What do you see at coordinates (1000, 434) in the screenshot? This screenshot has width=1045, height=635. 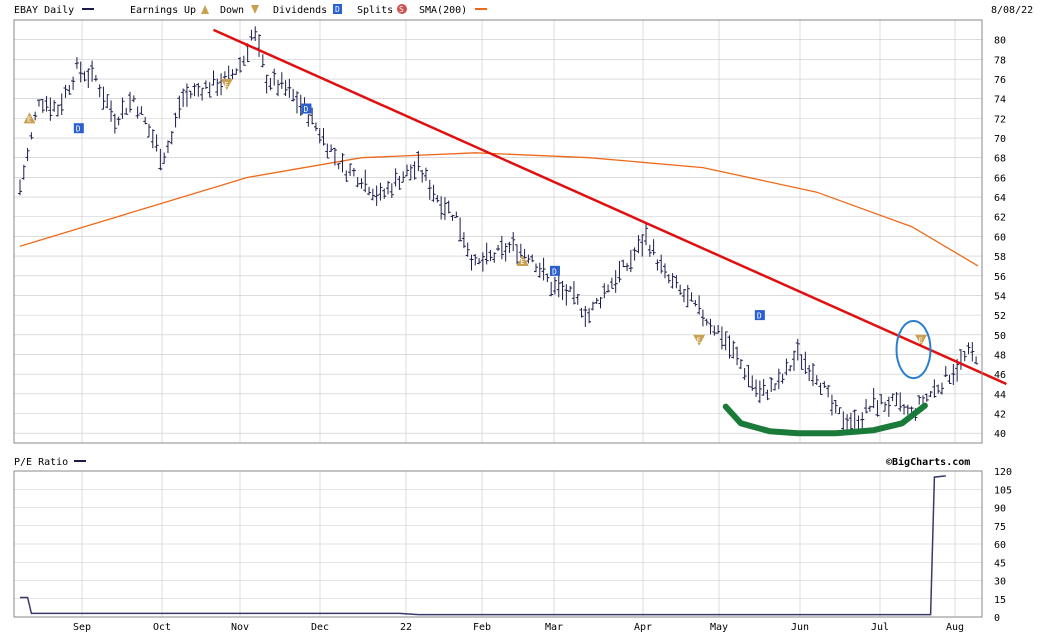 I see `price-y-tick: 40` at bounding box center [1000, 434].